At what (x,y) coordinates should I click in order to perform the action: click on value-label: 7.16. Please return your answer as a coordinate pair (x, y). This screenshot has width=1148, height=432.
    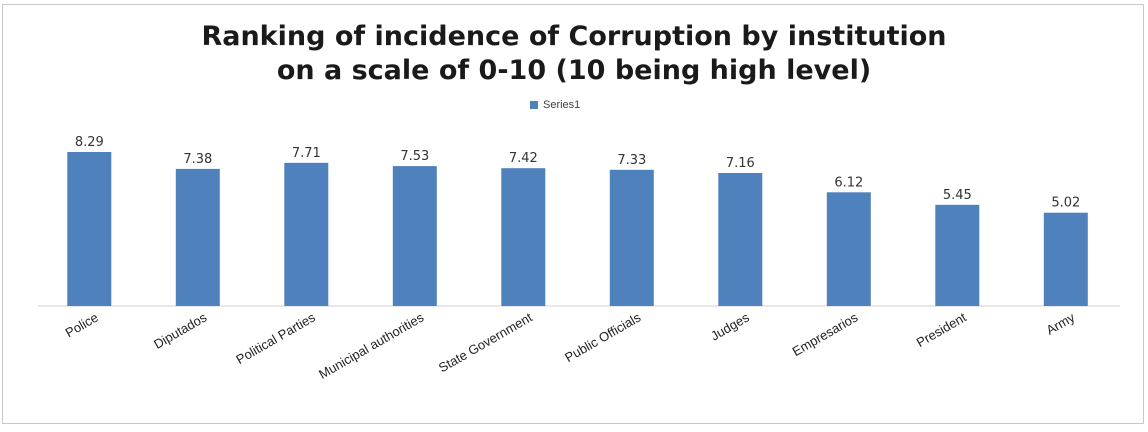
    Looking at the image, I should click on (740, 163).